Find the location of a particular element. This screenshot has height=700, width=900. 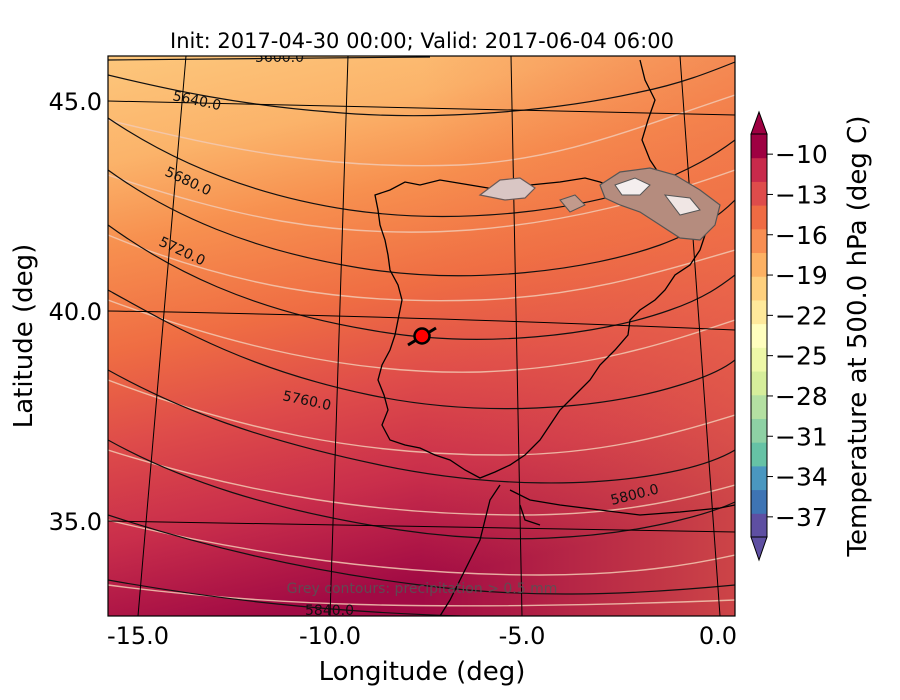

colorbar-tick-label: −10 is located at coordinates (801, 154).